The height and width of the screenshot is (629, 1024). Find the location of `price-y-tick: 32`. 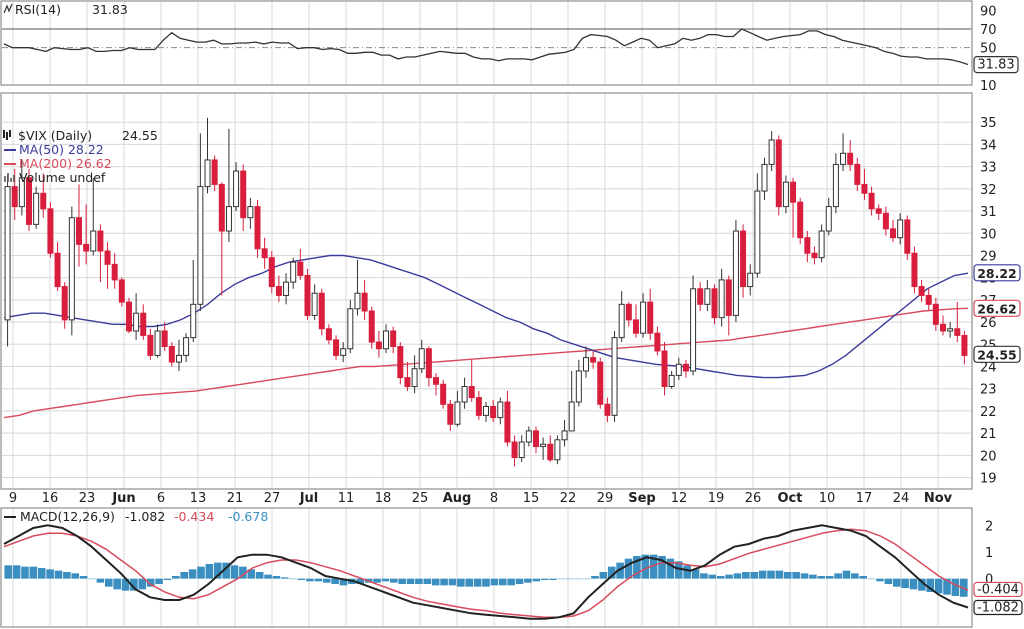

price-y-tick: 32 is located at coordinates (988, 190).